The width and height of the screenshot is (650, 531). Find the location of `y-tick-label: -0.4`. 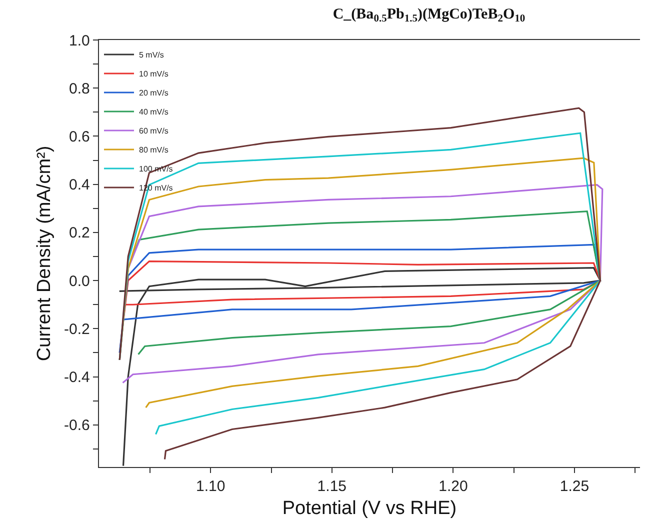

y-tick-label: -0.4 is located at coordinates (77, 377).